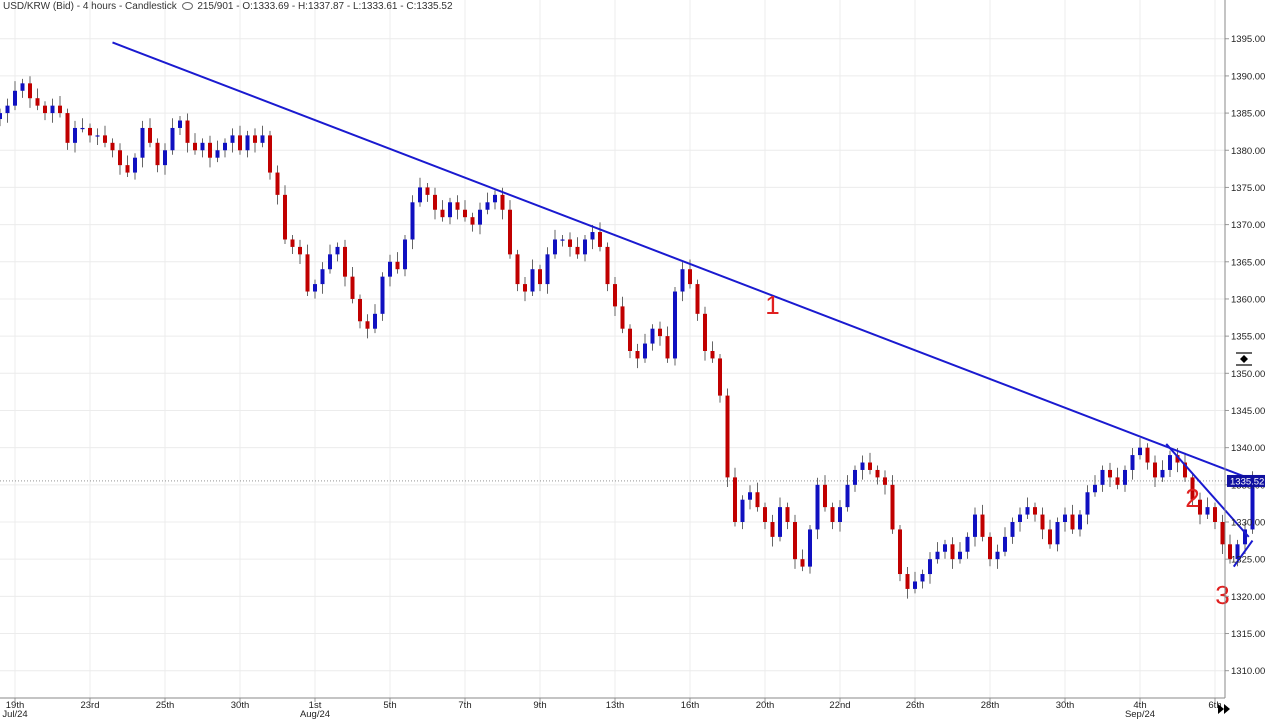  What do you see at coordinates (1065, 705) in the screenshot?
I see `x-tick-label: 30th` at bounding box center [1065, 705].